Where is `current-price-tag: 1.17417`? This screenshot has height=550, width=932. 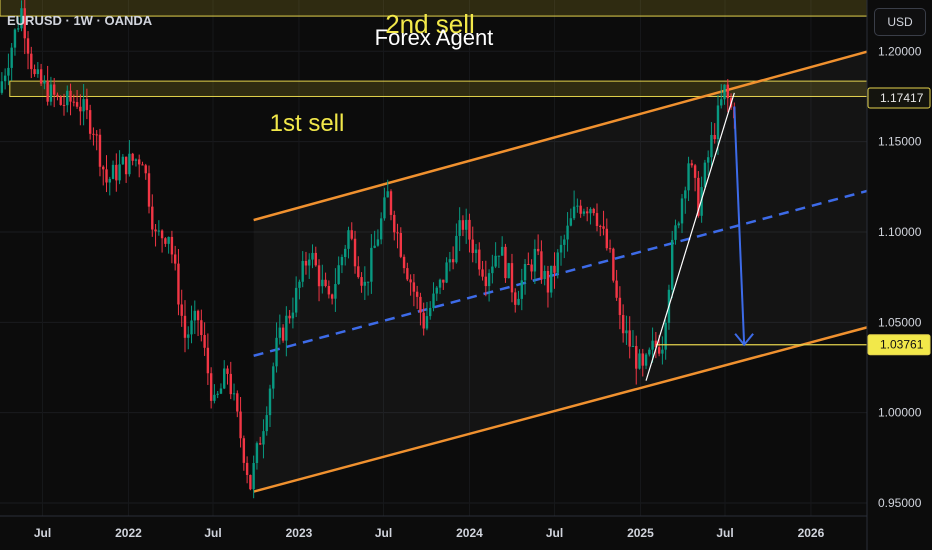
current-price-tag: 1.17417 is located at coordinates (902, 98).